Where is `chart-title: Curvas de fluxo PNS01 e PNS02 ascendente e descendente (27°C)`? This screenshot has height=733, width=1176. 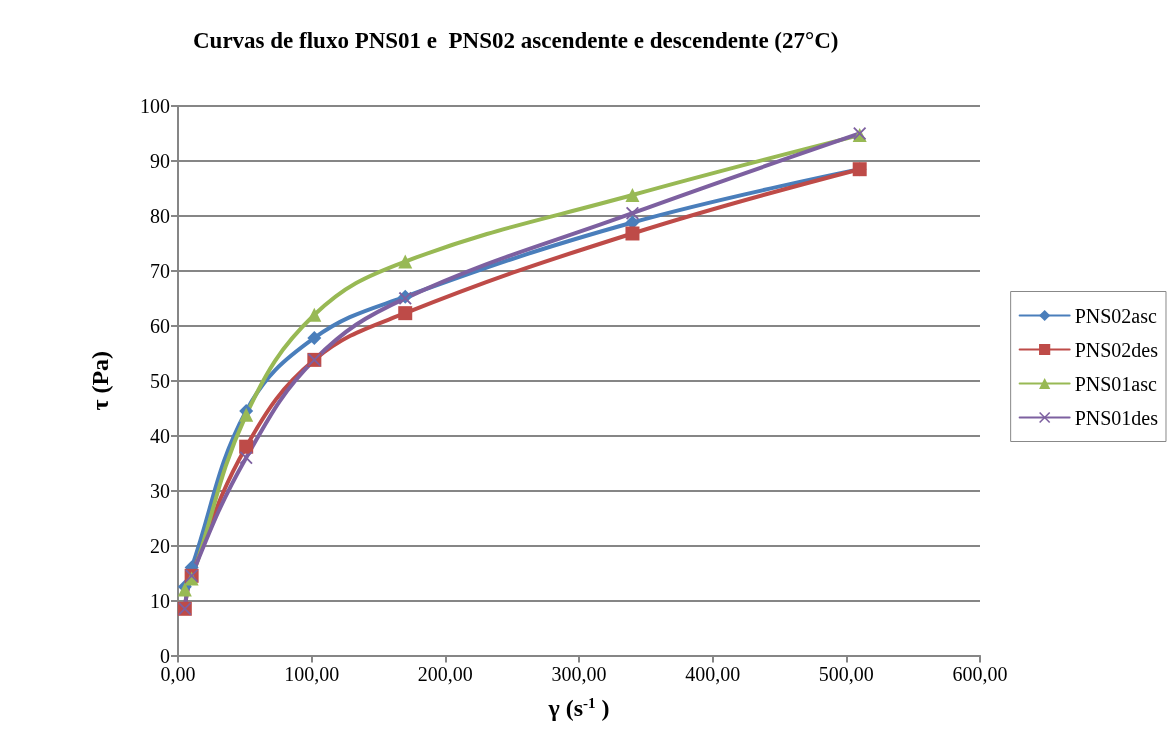
chart-title: Curvas de fluxo PNS01 e PNS02 ascendente e descendente (27°C) is located at coordinates (516, 40).